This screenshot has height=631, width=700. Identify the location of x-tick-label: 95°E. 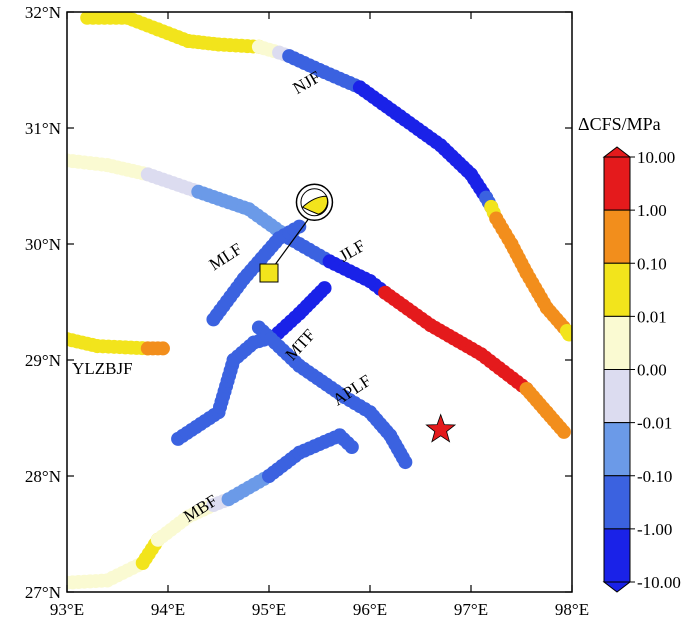
(269, 609).